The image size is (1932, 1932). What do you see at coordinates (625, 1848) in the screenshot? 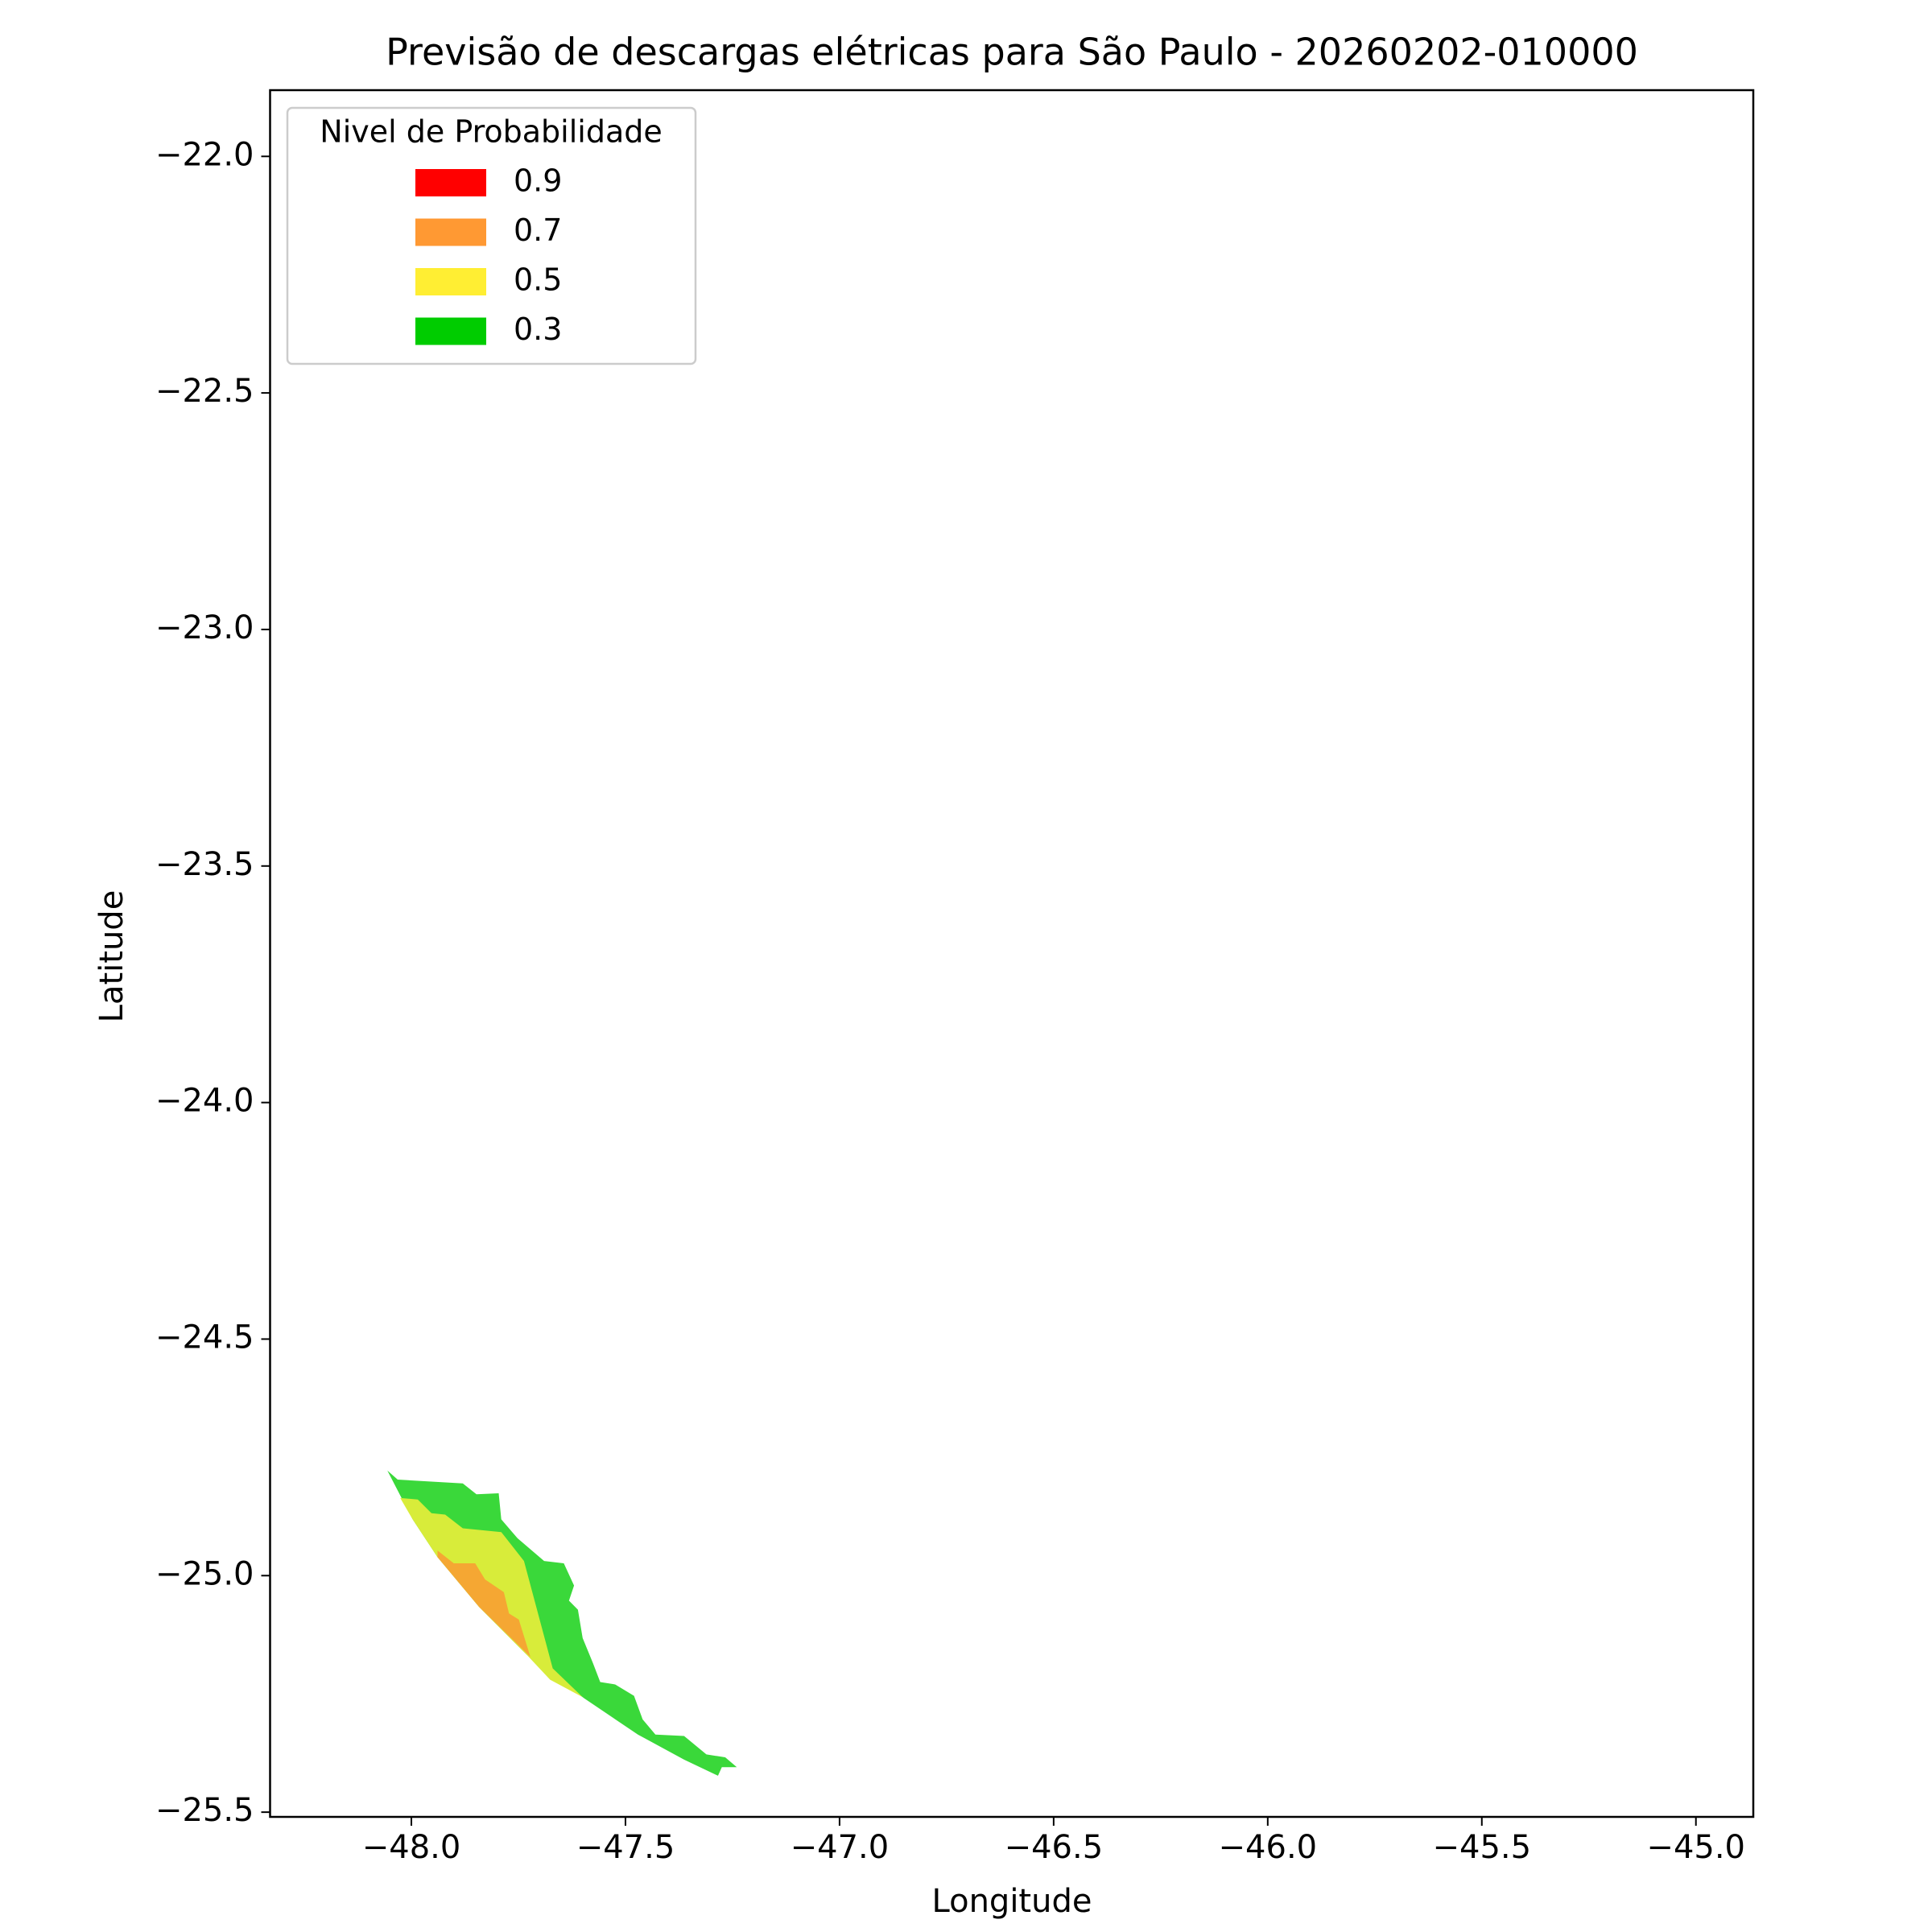
I see `x-tick-label: −47.5` at bounding box center [625, 1848].